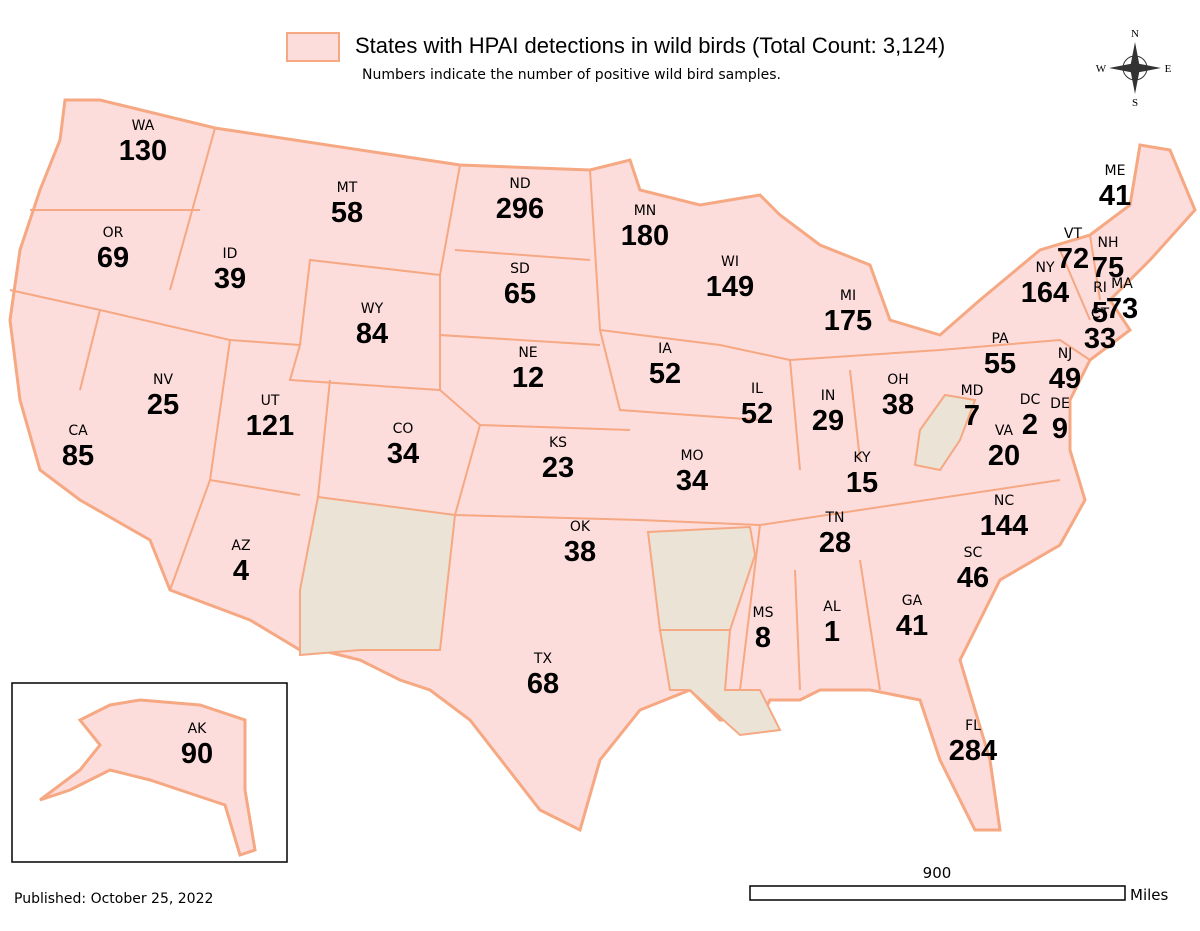  I want to click on state-abbr: MD, so click(972, 391).